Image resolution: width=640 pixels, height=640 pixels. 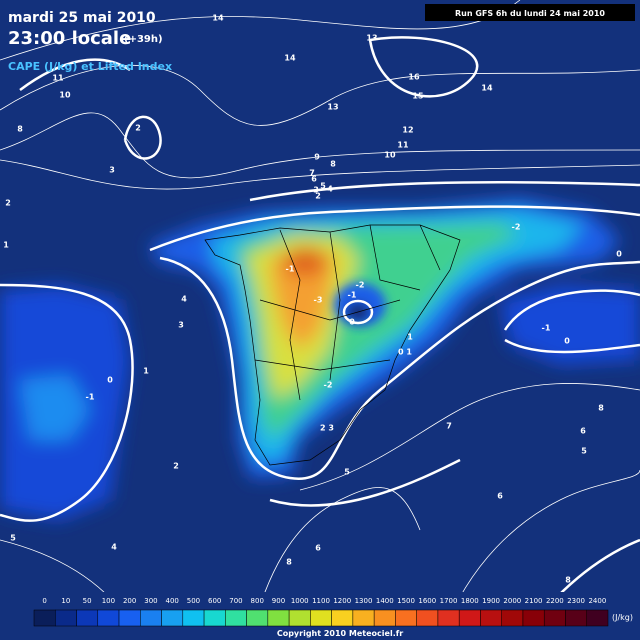 I want to click on legend-tick-label: 50, so click(x=87, y=601).